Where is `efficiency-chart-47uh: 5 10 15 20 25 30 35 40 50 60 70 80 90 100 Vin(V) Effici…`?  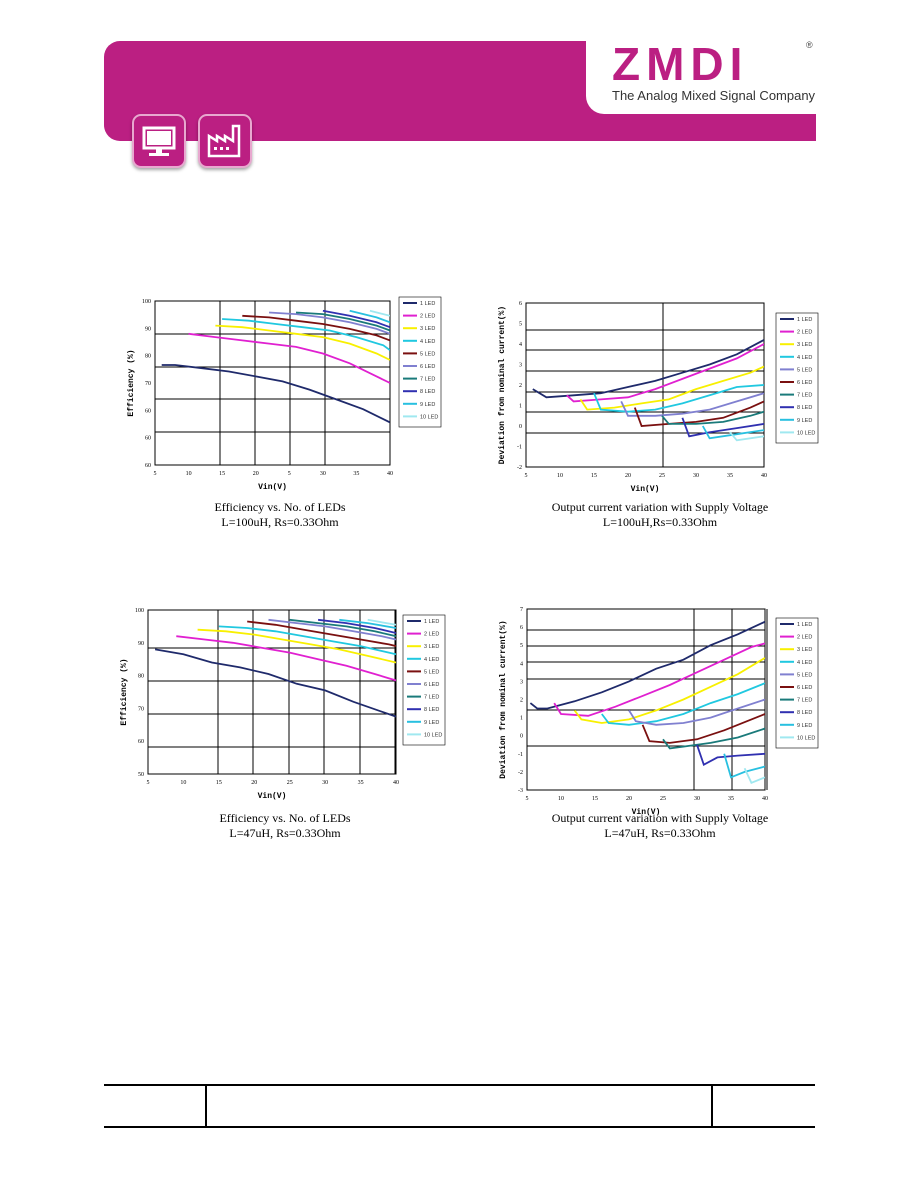
efficiency-chart-47uh: 5 10 15 20 25 30 35 40 50 60 70 80 90 100 Vin(V) Effici… is located at coordinates (282, 708).